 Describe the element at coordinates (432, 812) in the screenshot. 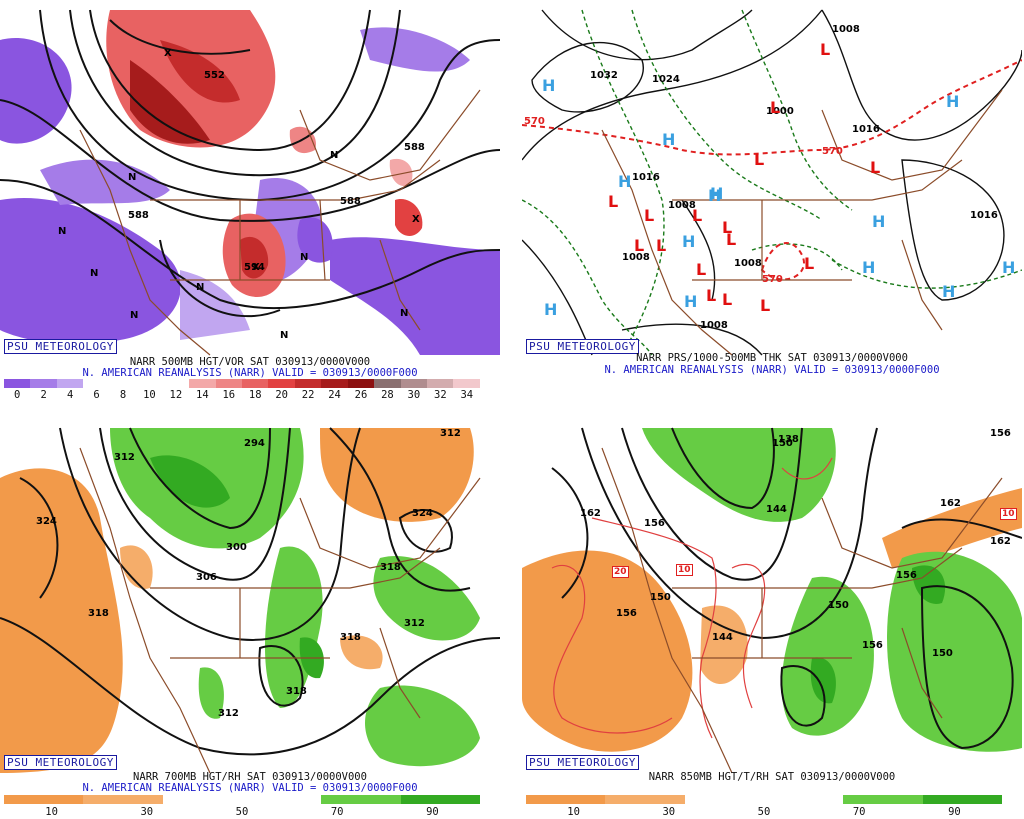

I see `colorbar-tick-label: 90` at that location.